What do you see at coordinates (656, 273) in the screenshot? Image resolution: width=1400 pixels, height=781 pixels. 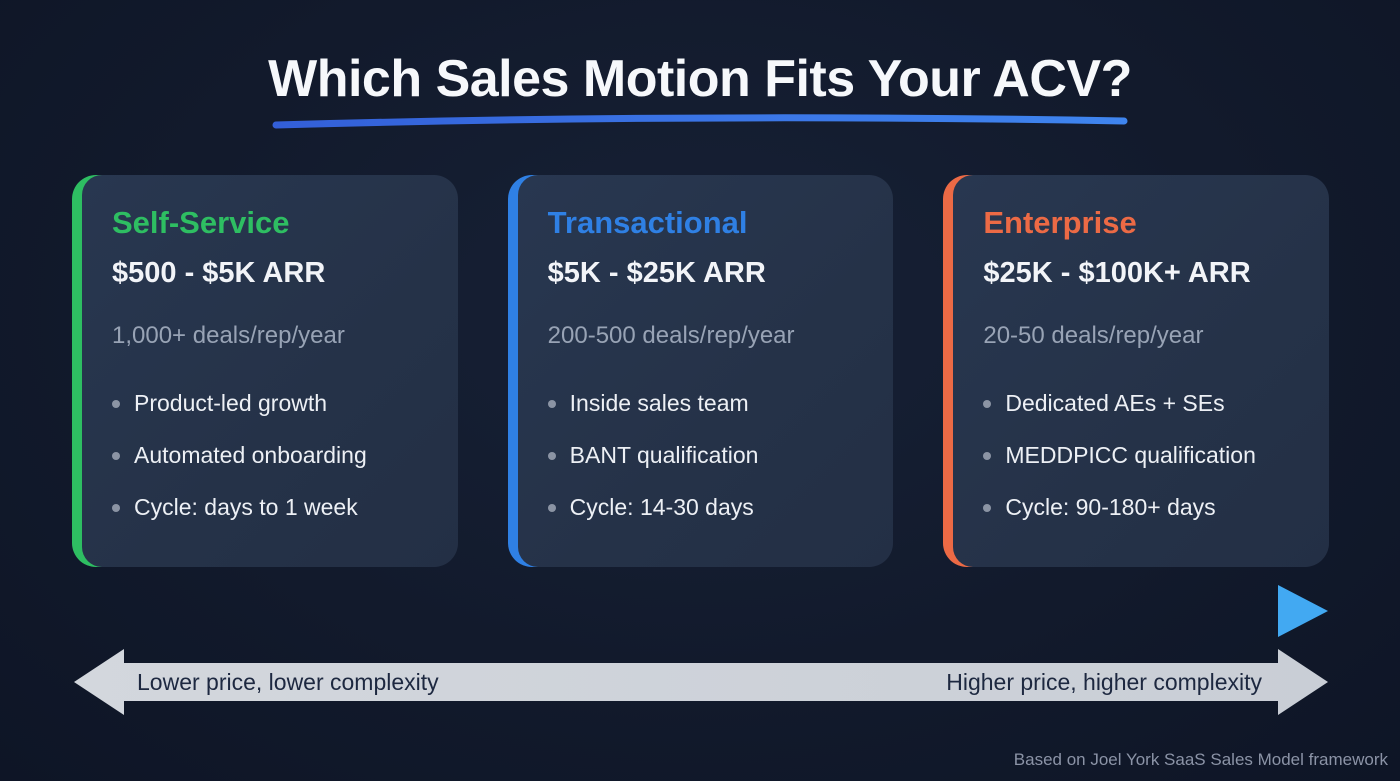 I see `card-arr-range: $5K - $25K ARR` at bounding box center [656, 273].